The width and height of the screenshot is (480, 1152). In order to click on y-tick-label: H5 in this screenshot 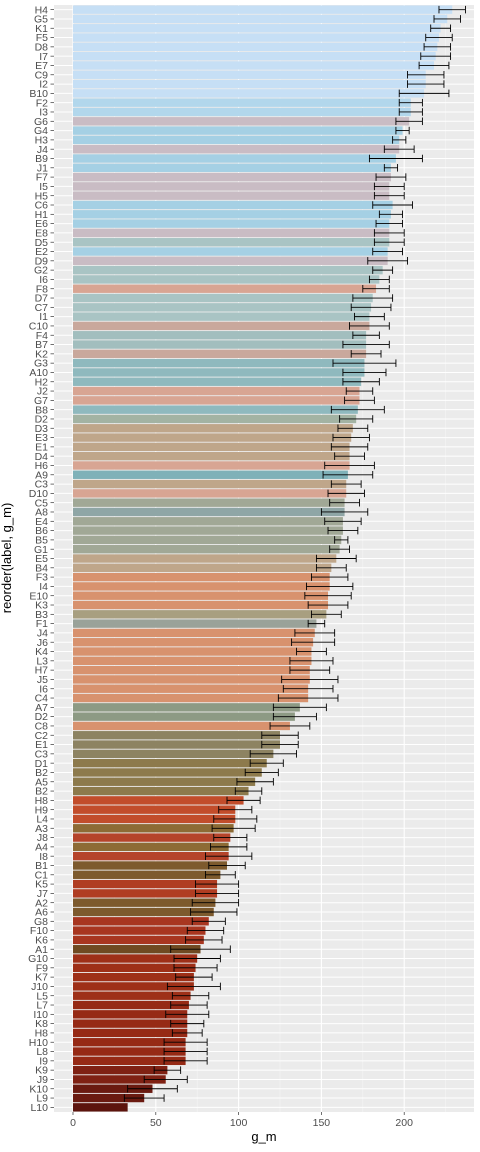, I will do `click(42, 196)`.